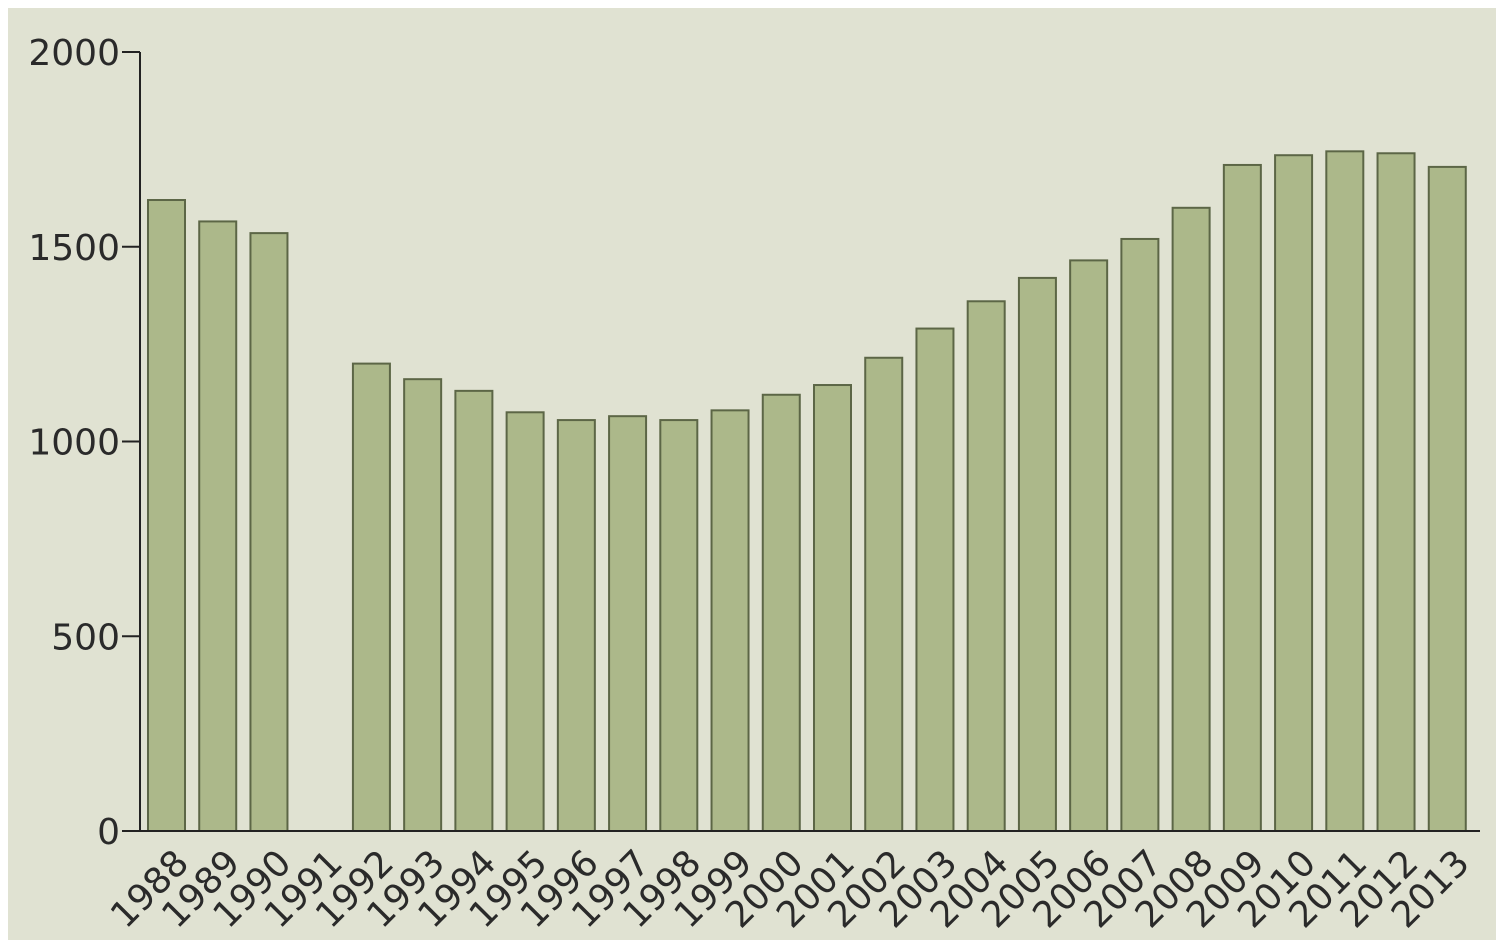 The width and height of the screenshot is (1504, 948). What do you see at coordinates (1037, 554) in the screenshot?
I see `bar-2005` at bounding box center [1037, 554].